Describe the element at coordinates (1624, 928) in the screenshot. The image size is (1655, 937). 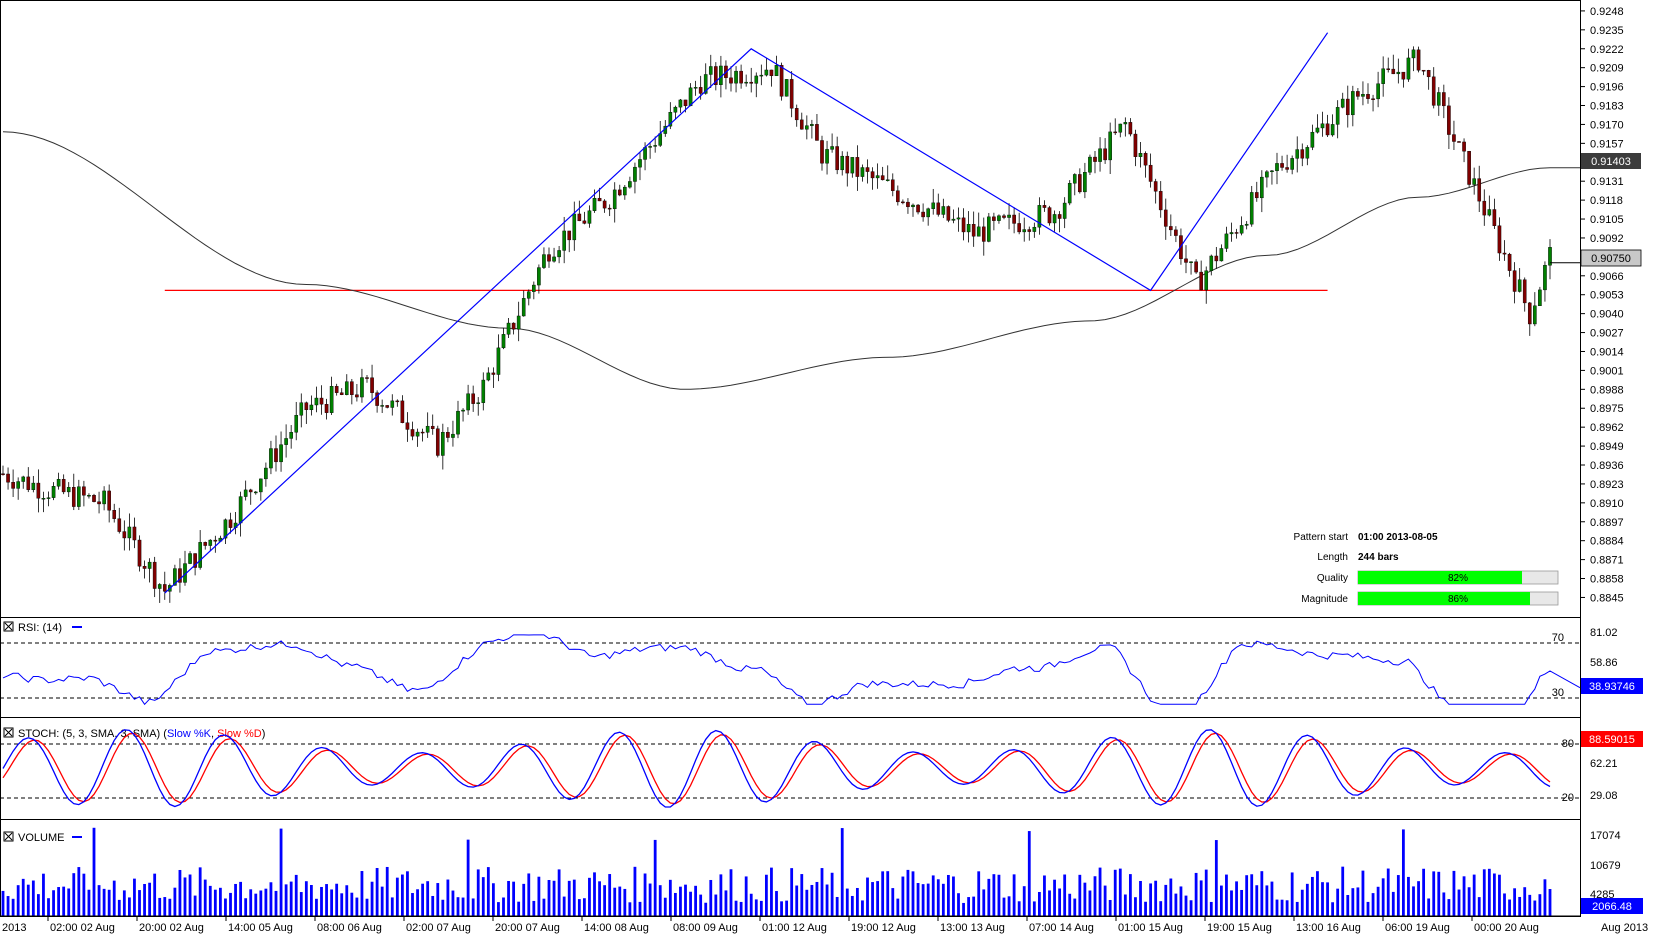
I see `time-label-month: Aug 2013` at that location.